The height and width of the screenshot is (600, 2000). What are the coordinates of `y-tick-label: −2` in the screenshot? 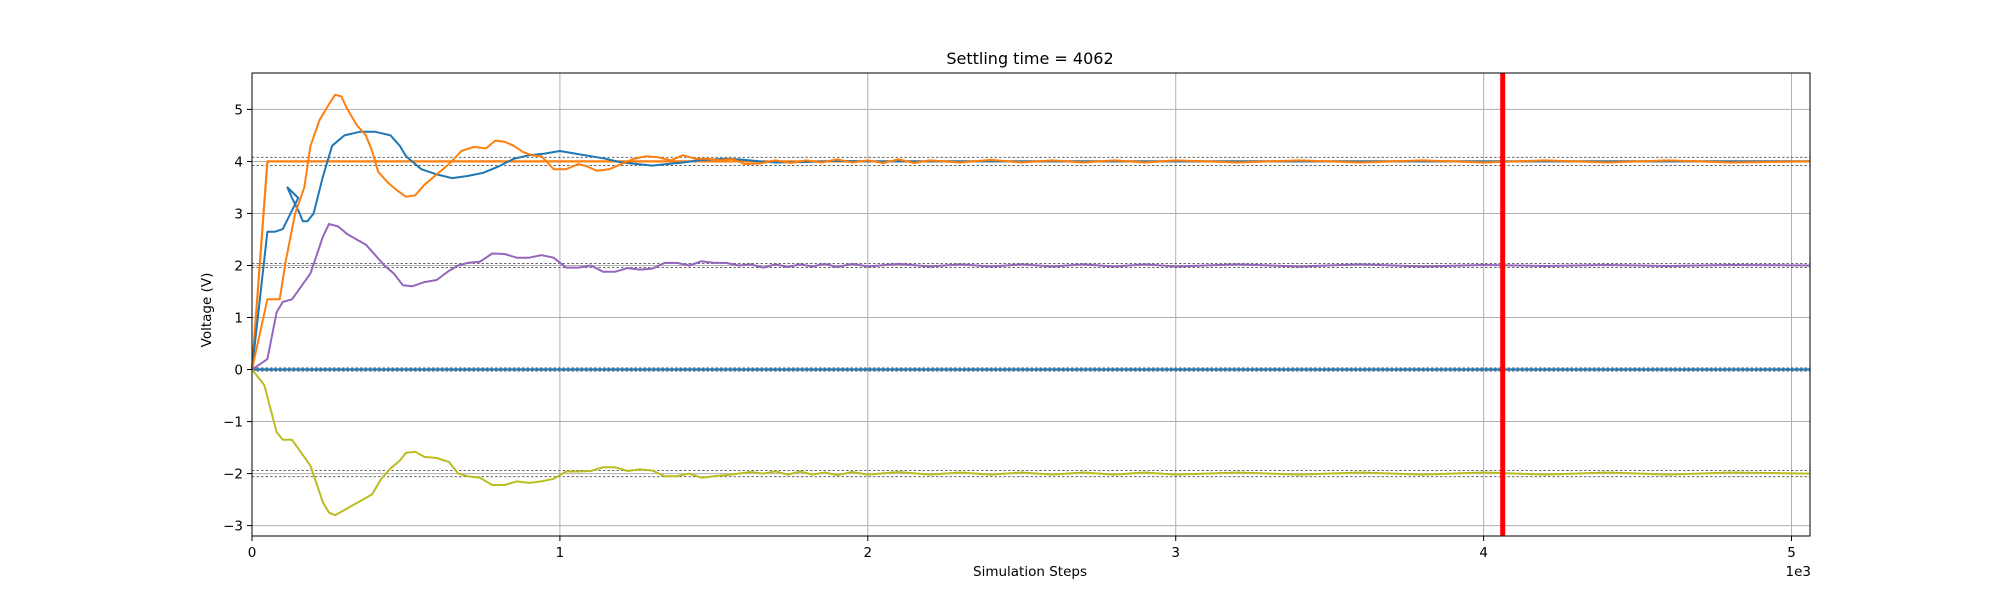 It's located at (233, 475).